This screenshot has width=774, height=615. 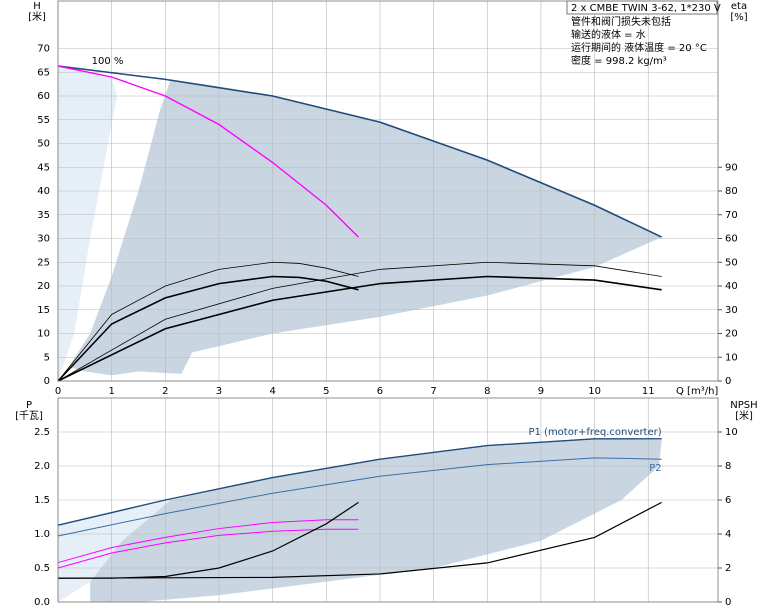 What do you see at coordinates (728, 500) in the screenshot?
I see `y2-tick-label: 6` at bounding box center [728, 500].